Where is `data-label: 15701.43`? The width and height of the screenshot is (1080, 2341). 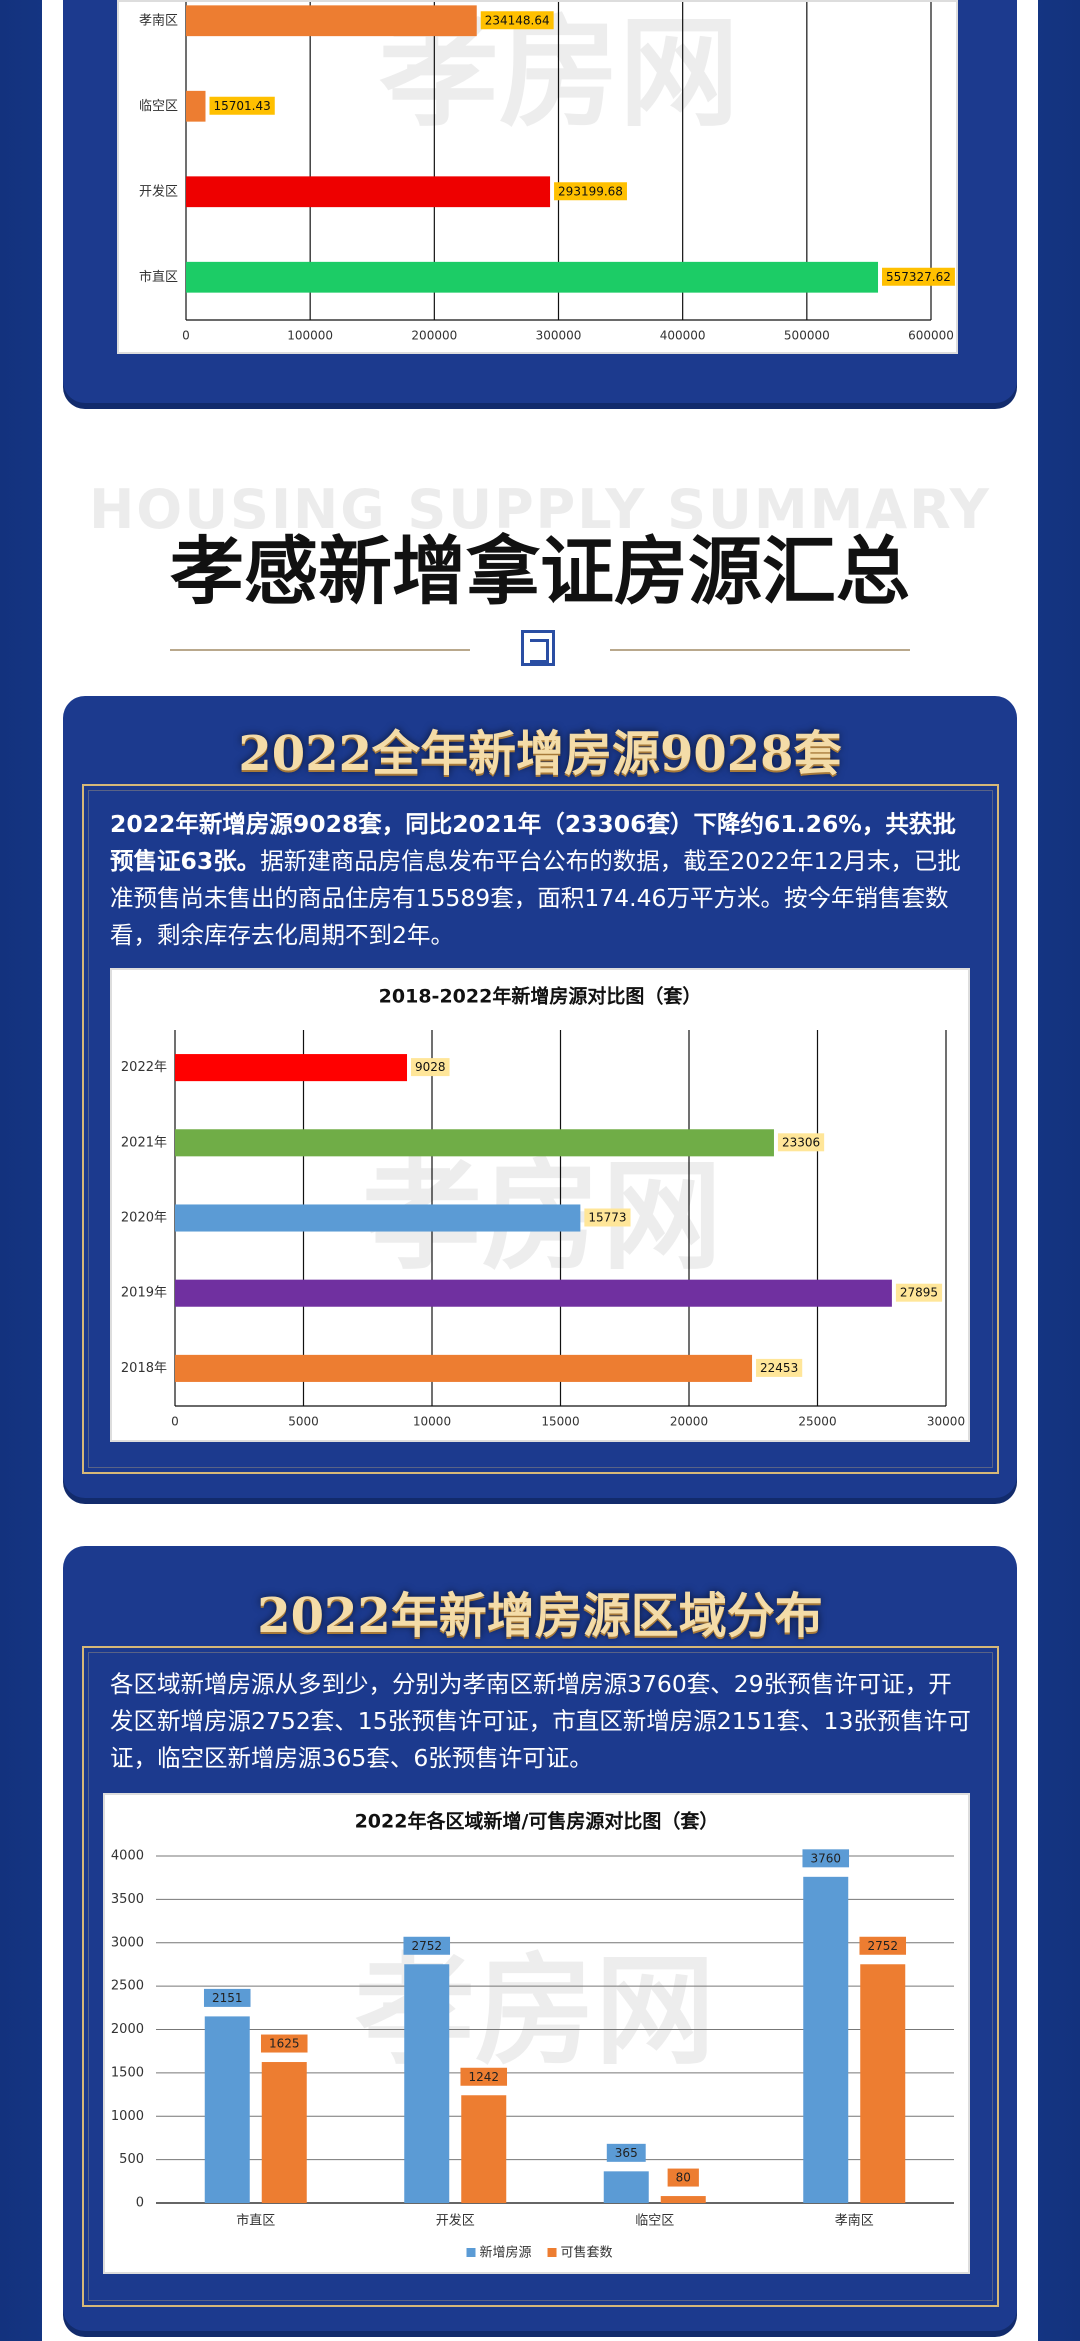
data-label: 15701.43 is located at coordinates (241, 106).